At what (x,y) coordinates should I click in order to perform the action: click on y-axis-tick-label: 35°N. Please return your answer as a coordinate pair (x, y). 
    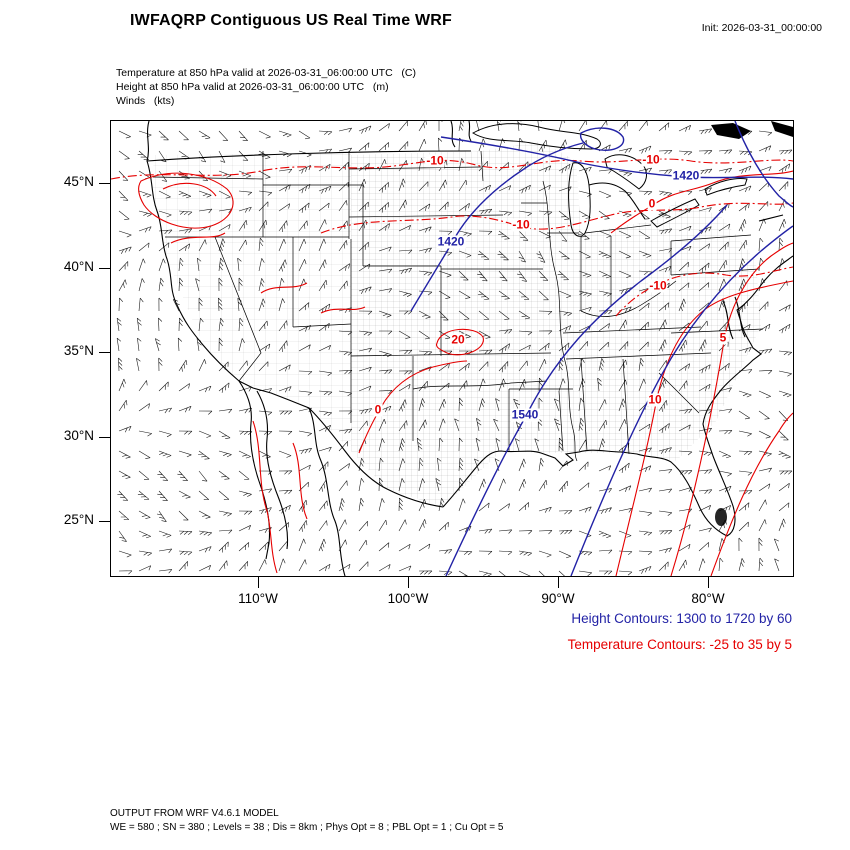
    Looking at the image, I should click on (78, 350).